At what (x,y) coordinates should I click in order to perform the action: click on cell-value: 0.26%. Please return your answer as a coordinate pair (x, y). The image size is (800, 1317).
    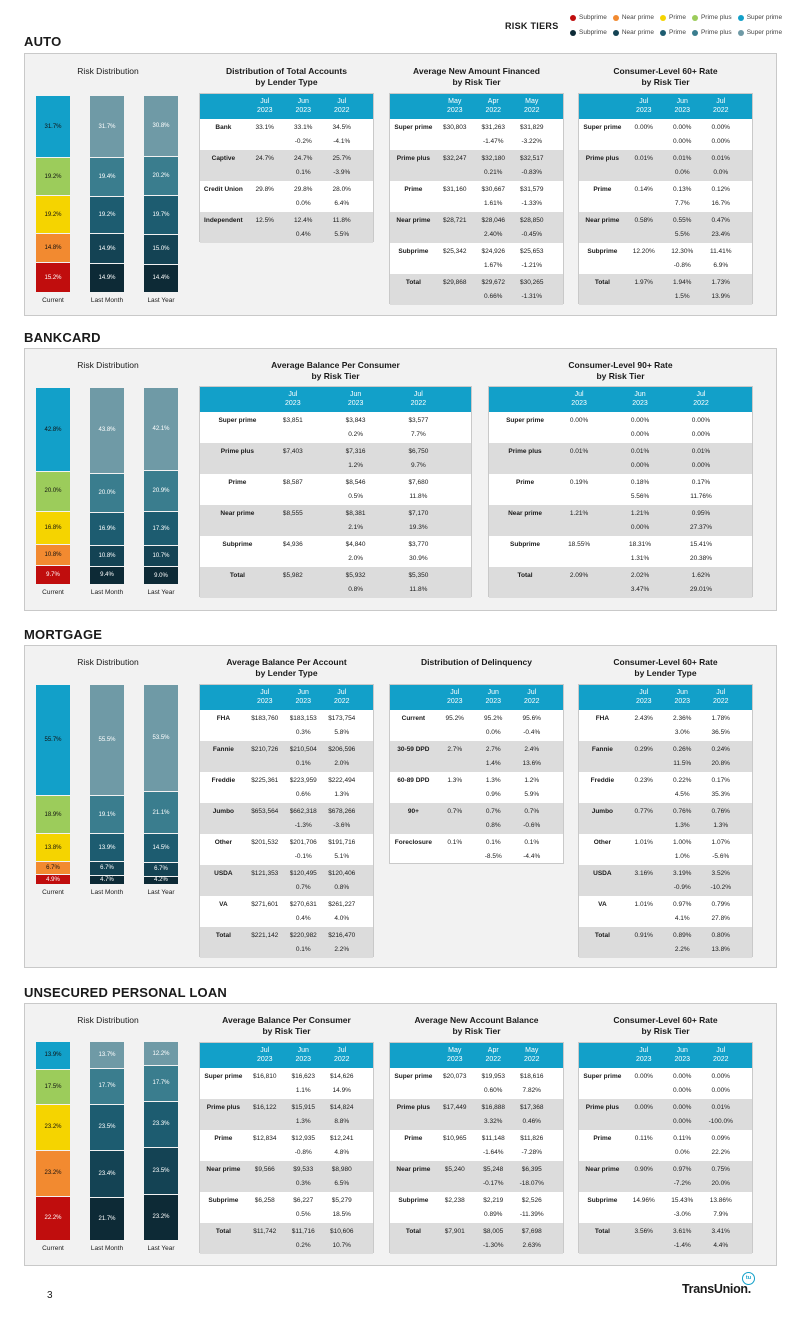
    Looking at the image, I should click on (682, 749).